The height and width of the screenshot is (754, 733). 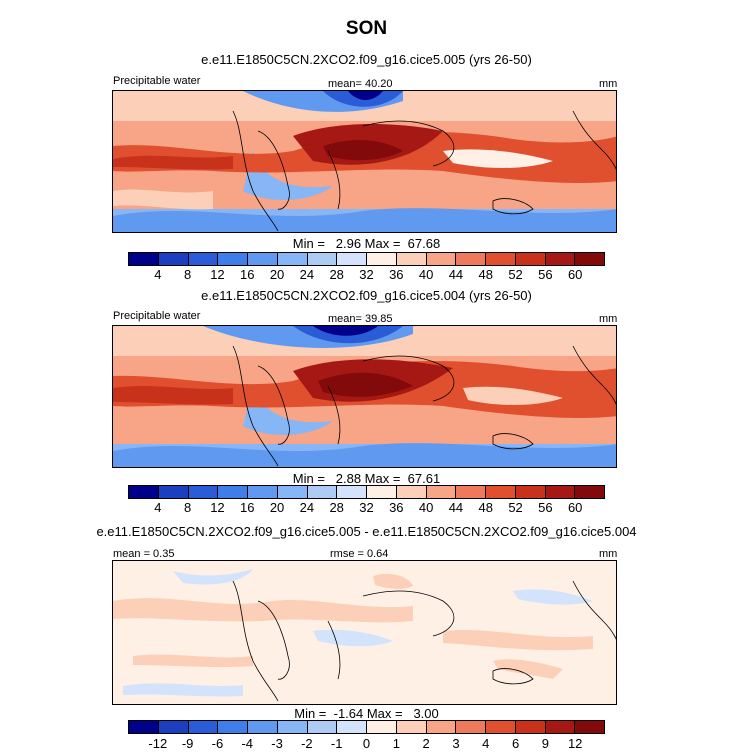 I want to click on colorbar-tick-label: -1, so click(x=336, y=743).